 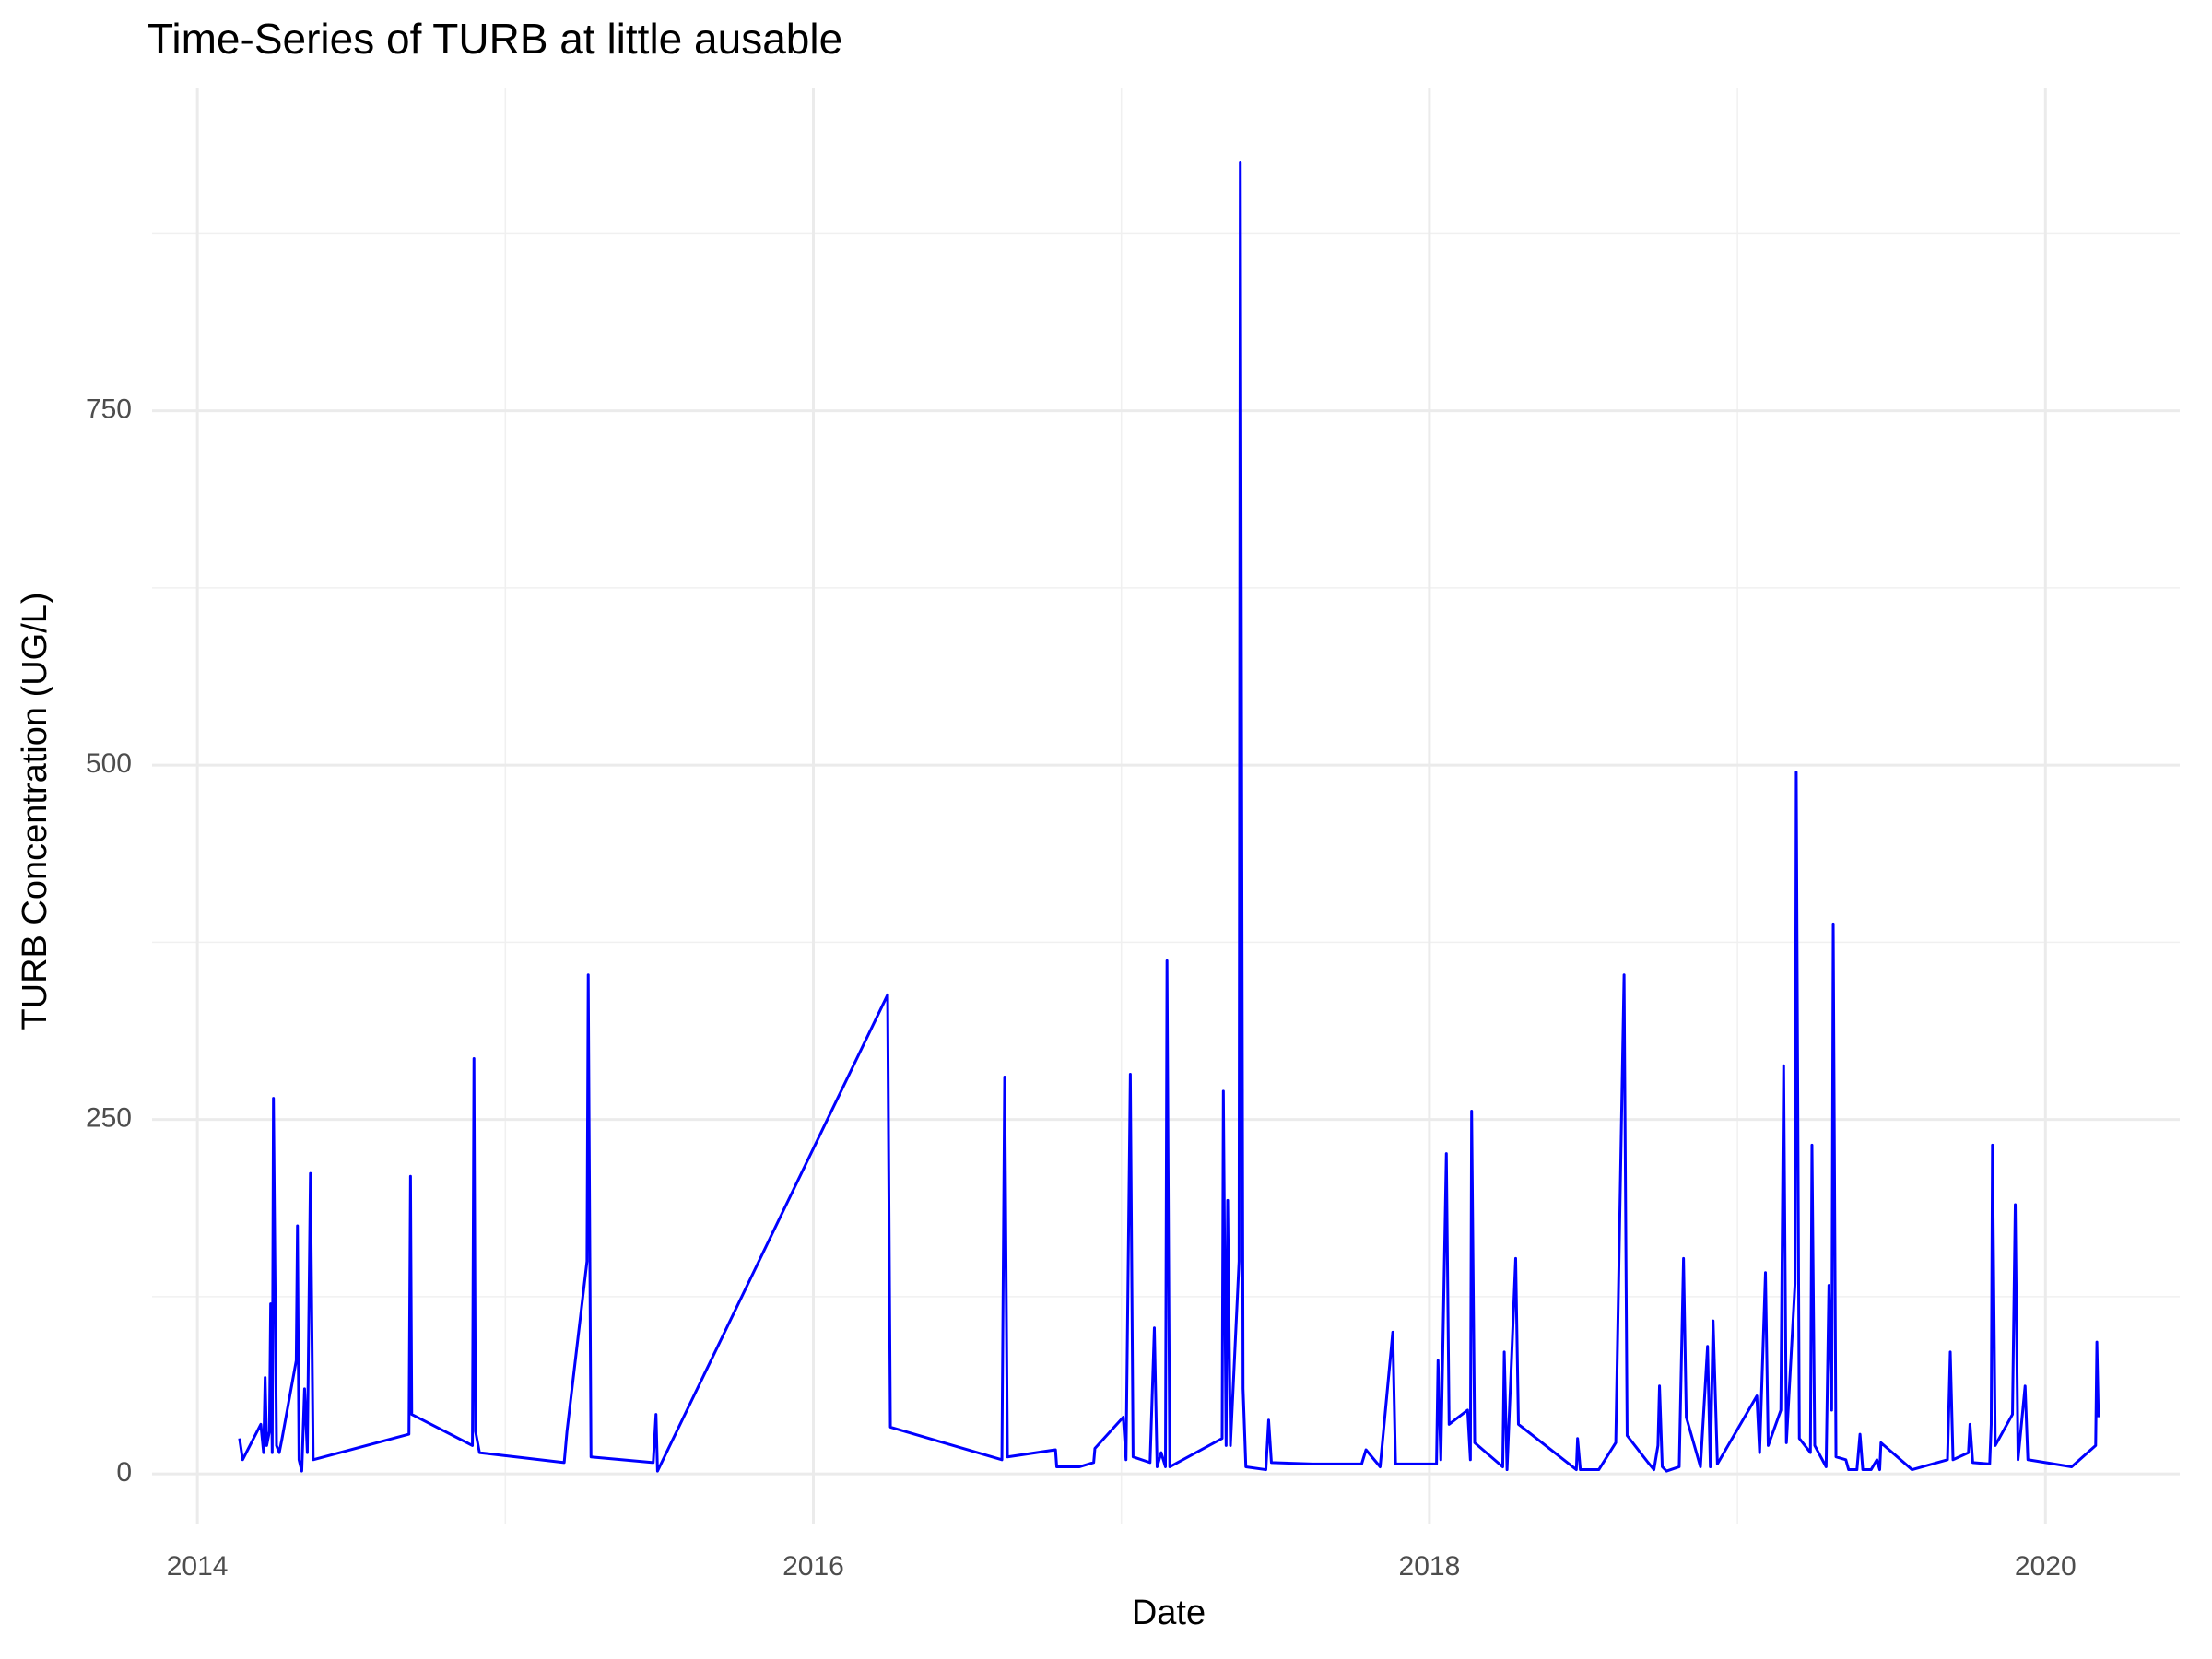 What do you see at coordinates (2046, 1566) in the screenshot?
I see `x-tick-label: 2020` at bounding box center [2046, 1566].